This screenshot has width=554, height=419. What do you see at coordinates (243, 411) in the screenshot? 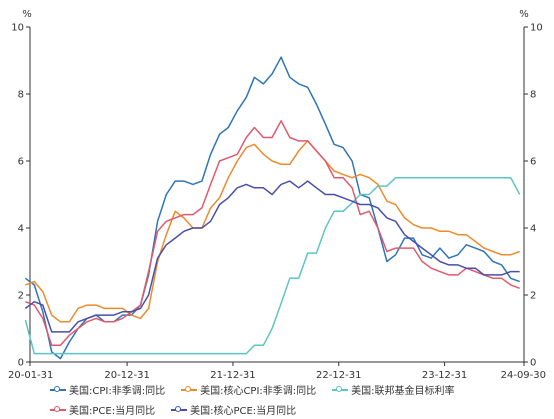
I see `legend-label: 美国:核心PCE:当月同比` at bounding box center [243, 411].